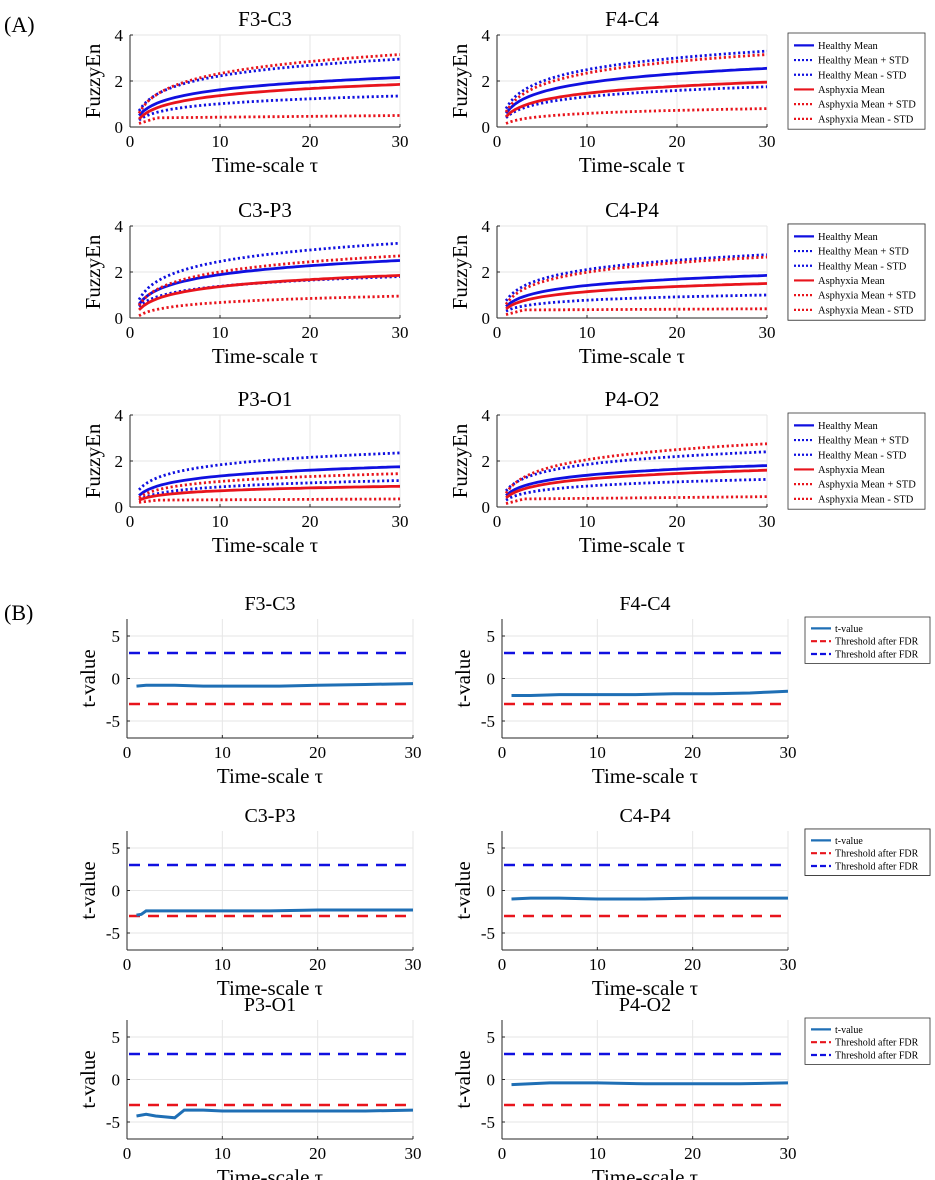  What do you see at coordinates (848, 426) in the screenshot?
I see `legend-label: Healthy Mean` at bounding box center [848, 426].